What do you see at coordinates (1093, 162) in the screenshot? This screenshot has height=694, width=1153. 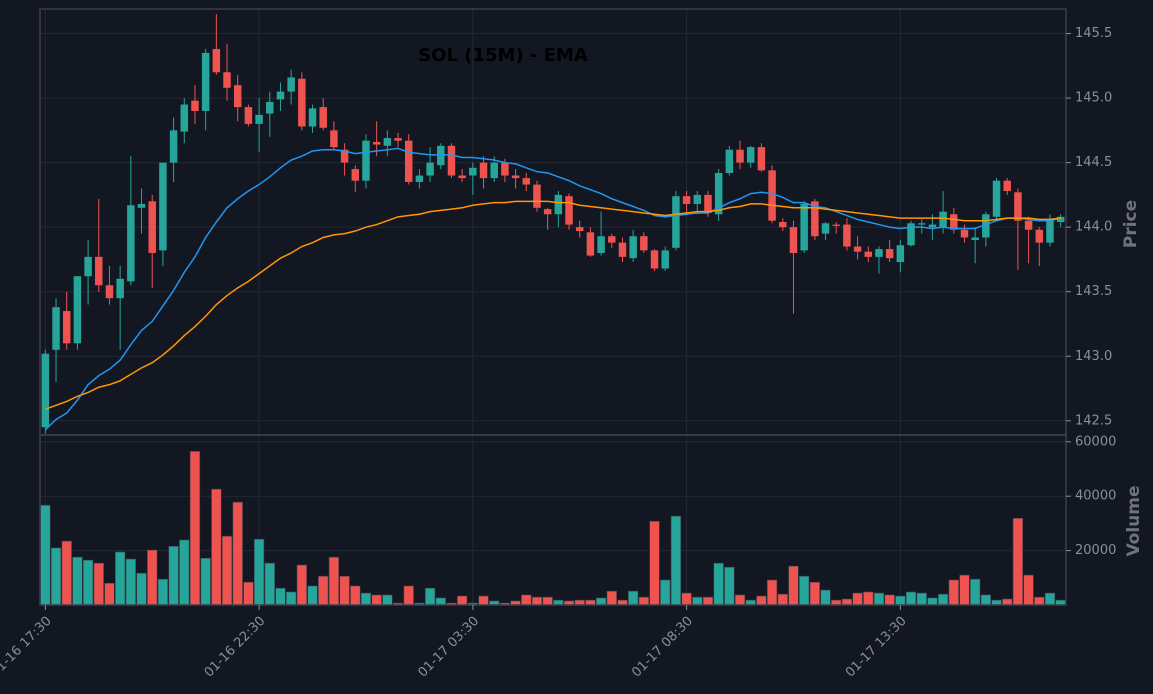 I see `y-tick-label: 144.5` at bounding box center [1093, 162].